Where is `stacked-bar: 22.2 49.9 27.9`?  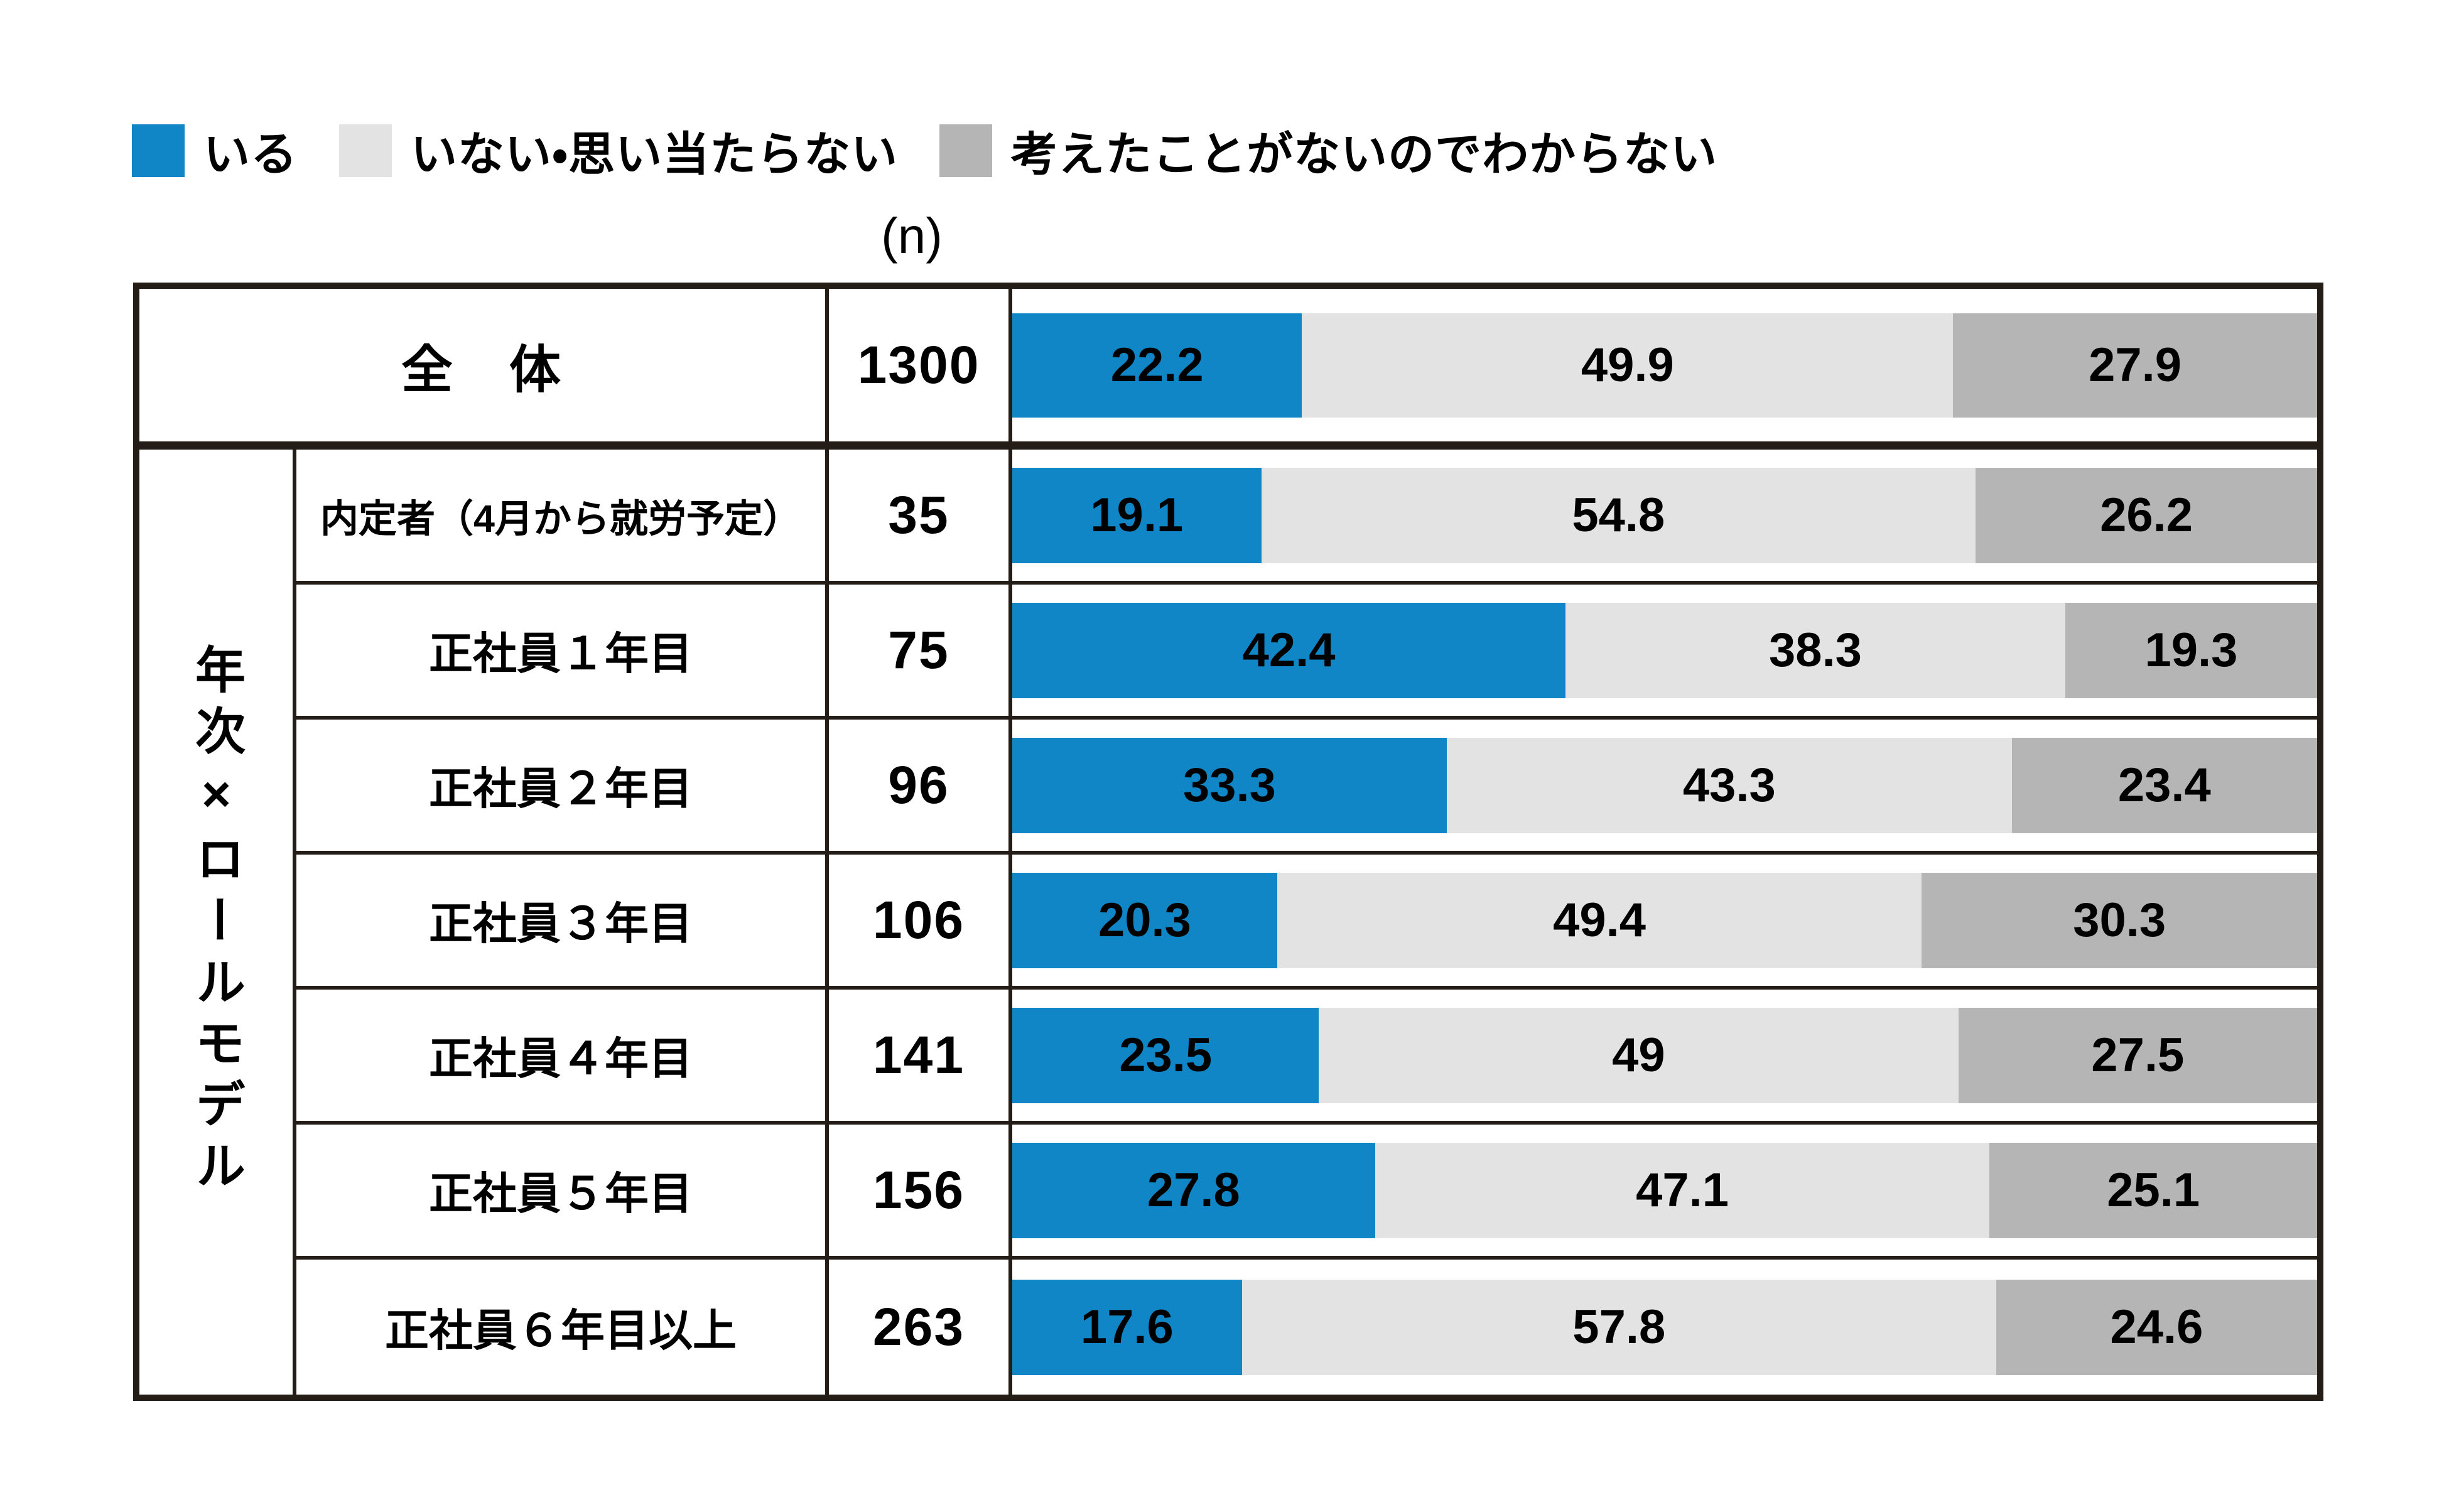
stacked-bar: 22.2 49.9 27.9 is located at coordinates (1664, 365).